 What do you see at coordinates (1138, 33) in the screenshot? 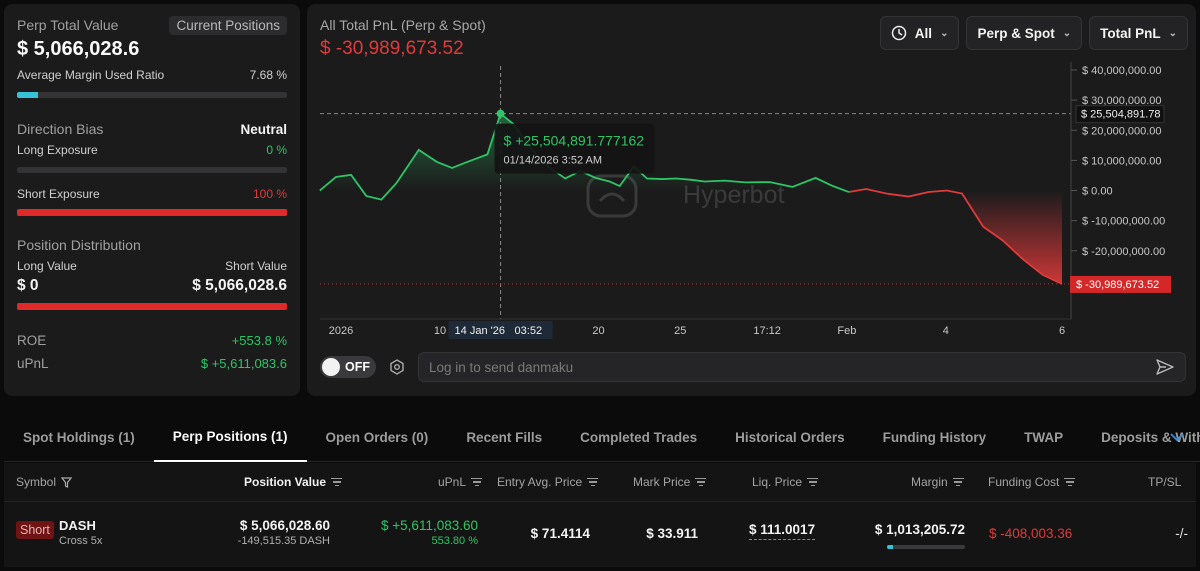
I see `metric-select: Total PnL ⌄` at bounding box center [1138, 33].